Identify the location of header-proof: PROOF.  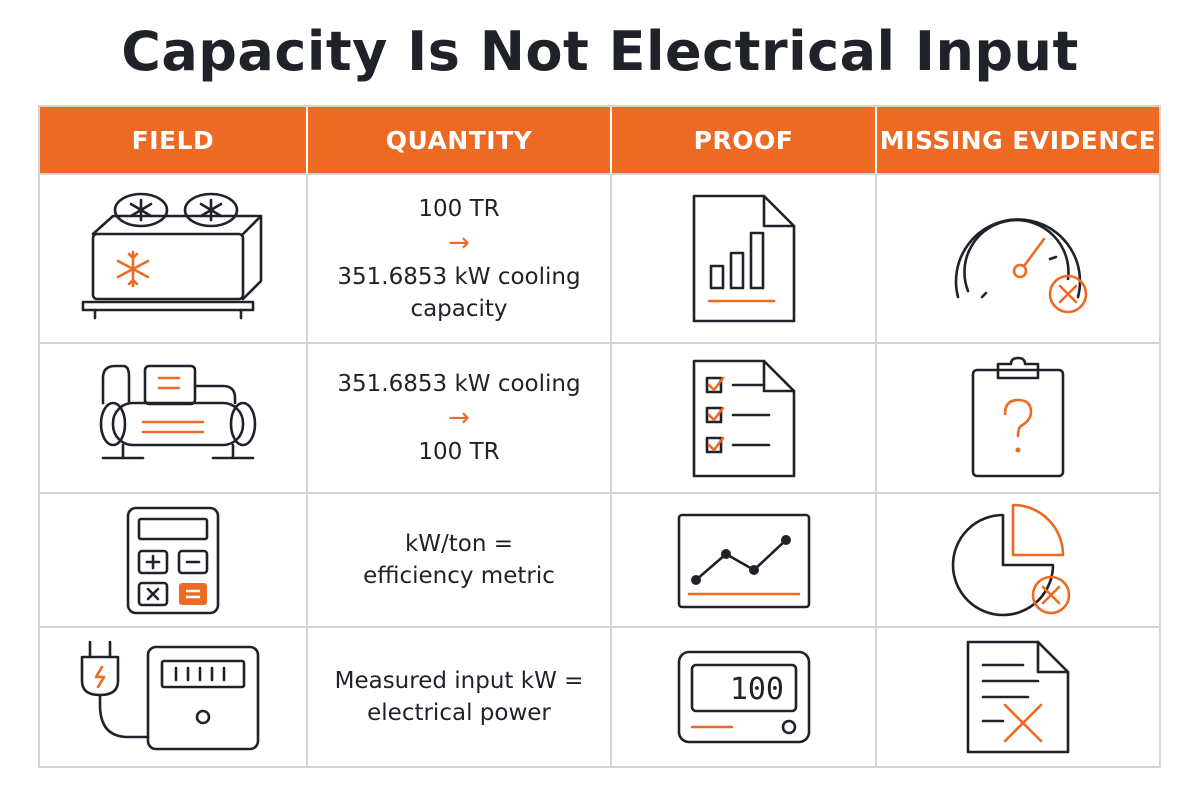
(743, 140).